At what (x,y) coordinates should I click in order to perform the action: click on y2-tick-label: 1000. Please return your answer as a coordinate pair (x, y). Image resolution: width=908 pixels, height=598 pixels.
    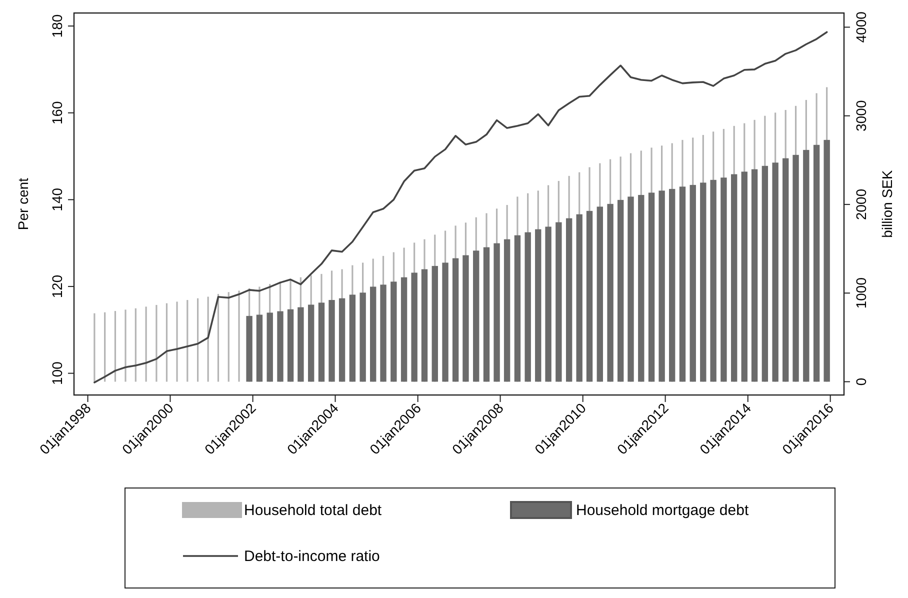
    Looking at the image, I should click on (861, 293).